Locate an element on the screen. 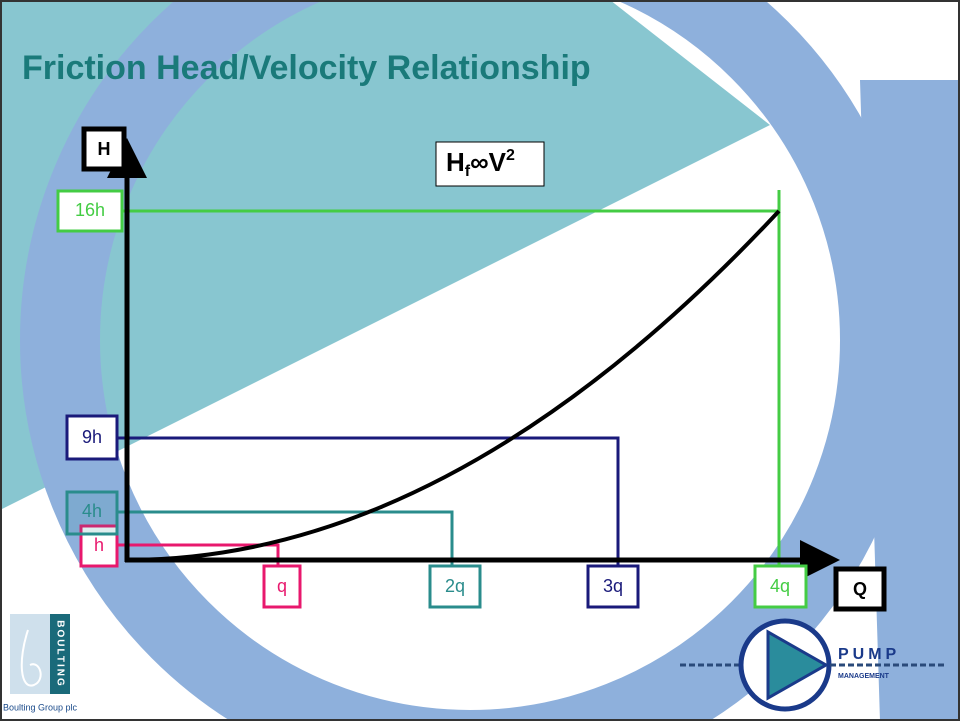 Image resolution: width=960 pixels, height=721 pixels. boulting-strip is located at coordinates (60, 654).